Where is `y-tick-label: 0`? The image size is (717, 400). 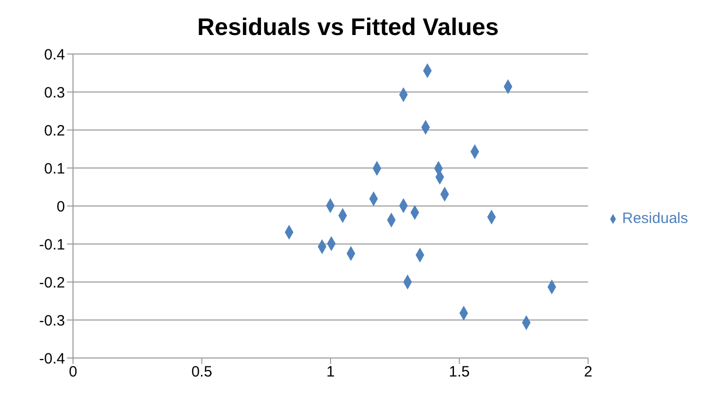 y-tick-label: 0 is located at coordinates (60, 207).